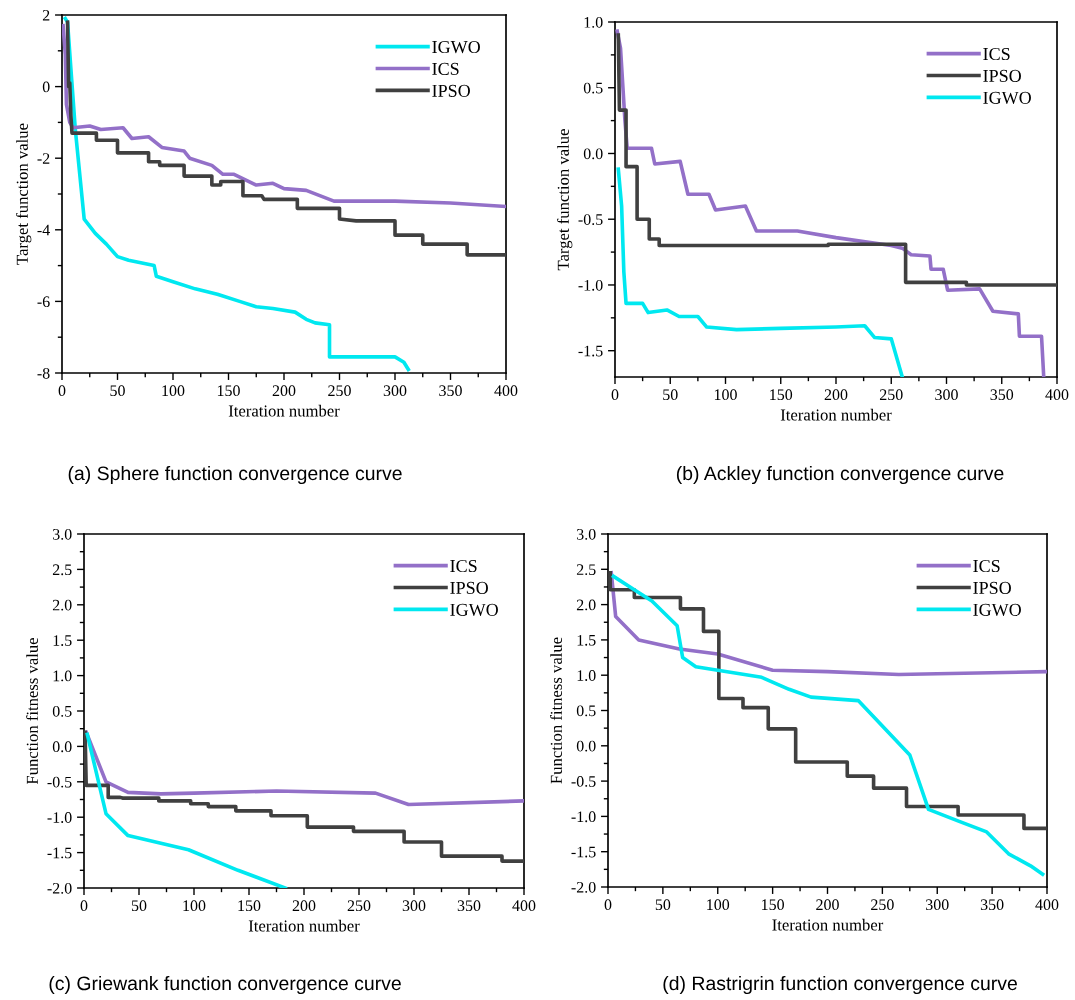  What do you see at coordinates (225, 985) in the screenshot?
I see `text: (c) Griewank function convergence curve` at bounding box center [225, 985].